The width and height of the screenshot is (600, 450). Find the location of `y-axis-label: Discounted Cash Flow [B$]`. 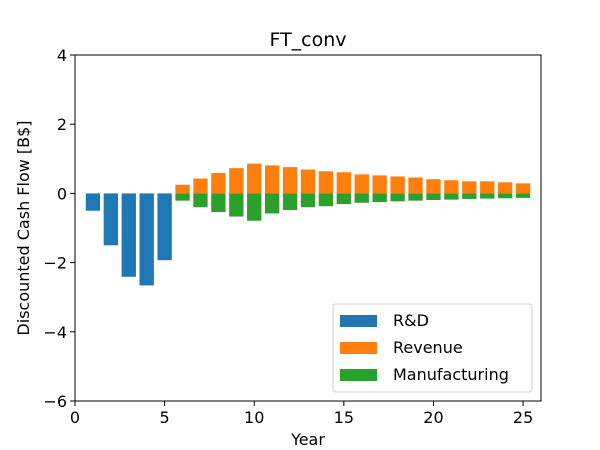

y-axis-label: Discounted Cash Flow [B$] is located at coordinates (23, 227).